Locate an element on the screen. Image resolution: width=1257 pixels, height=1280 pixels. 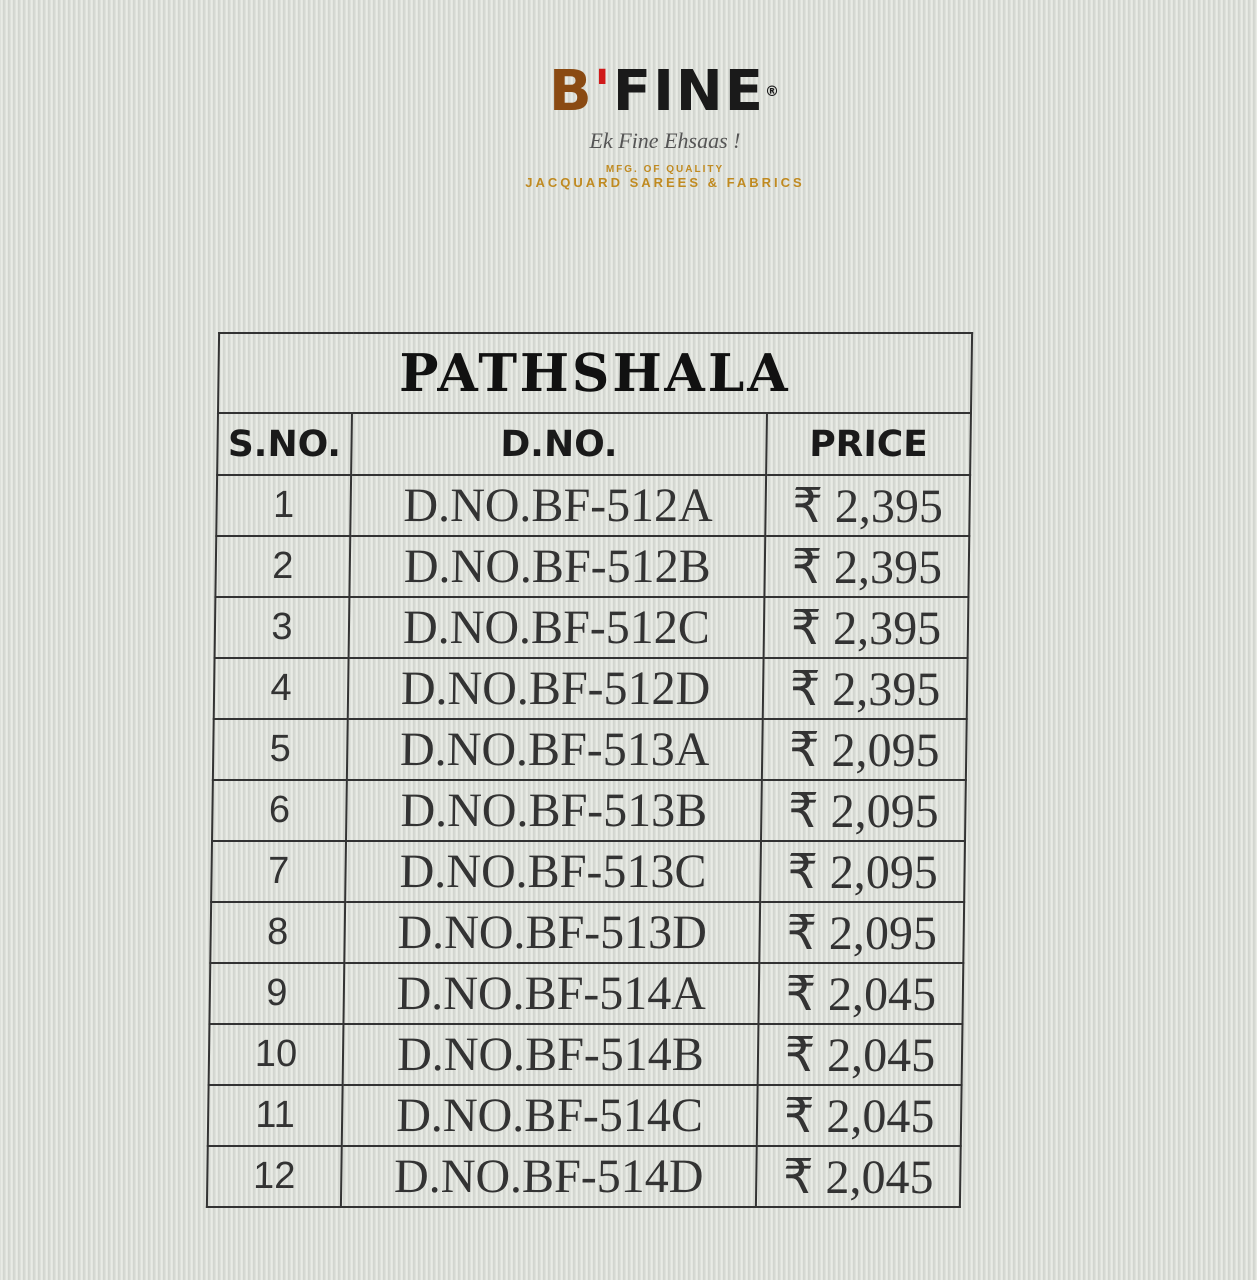
brand-letter-b: B is located at coordinates (571, 91).